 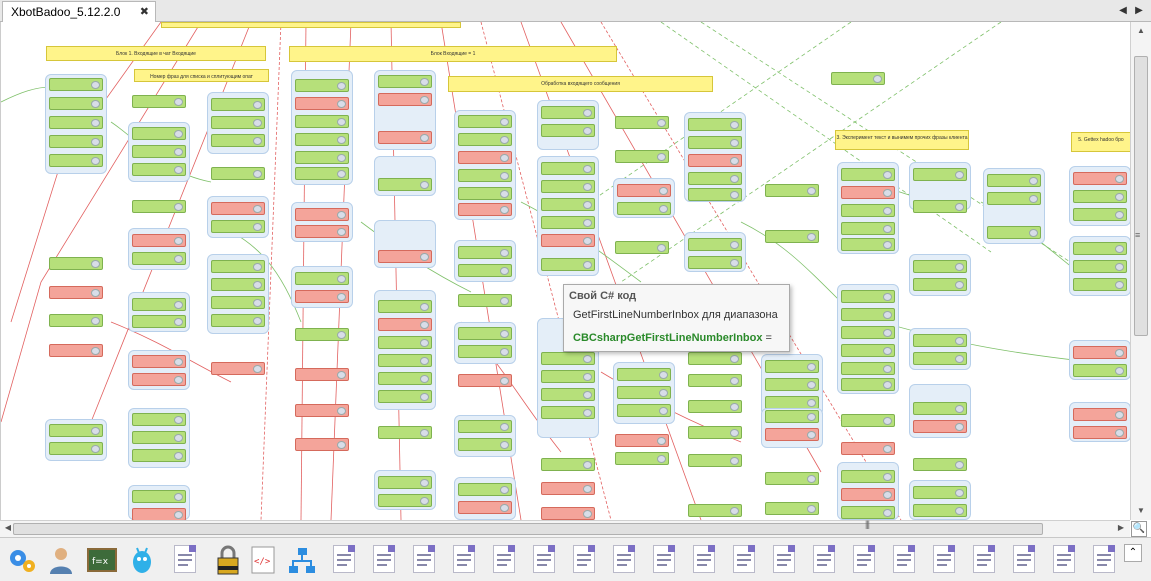 What do you see at coordinates (142, 560) in the screenshot?
I see `robot-icon` at bounding box center [142, 560].